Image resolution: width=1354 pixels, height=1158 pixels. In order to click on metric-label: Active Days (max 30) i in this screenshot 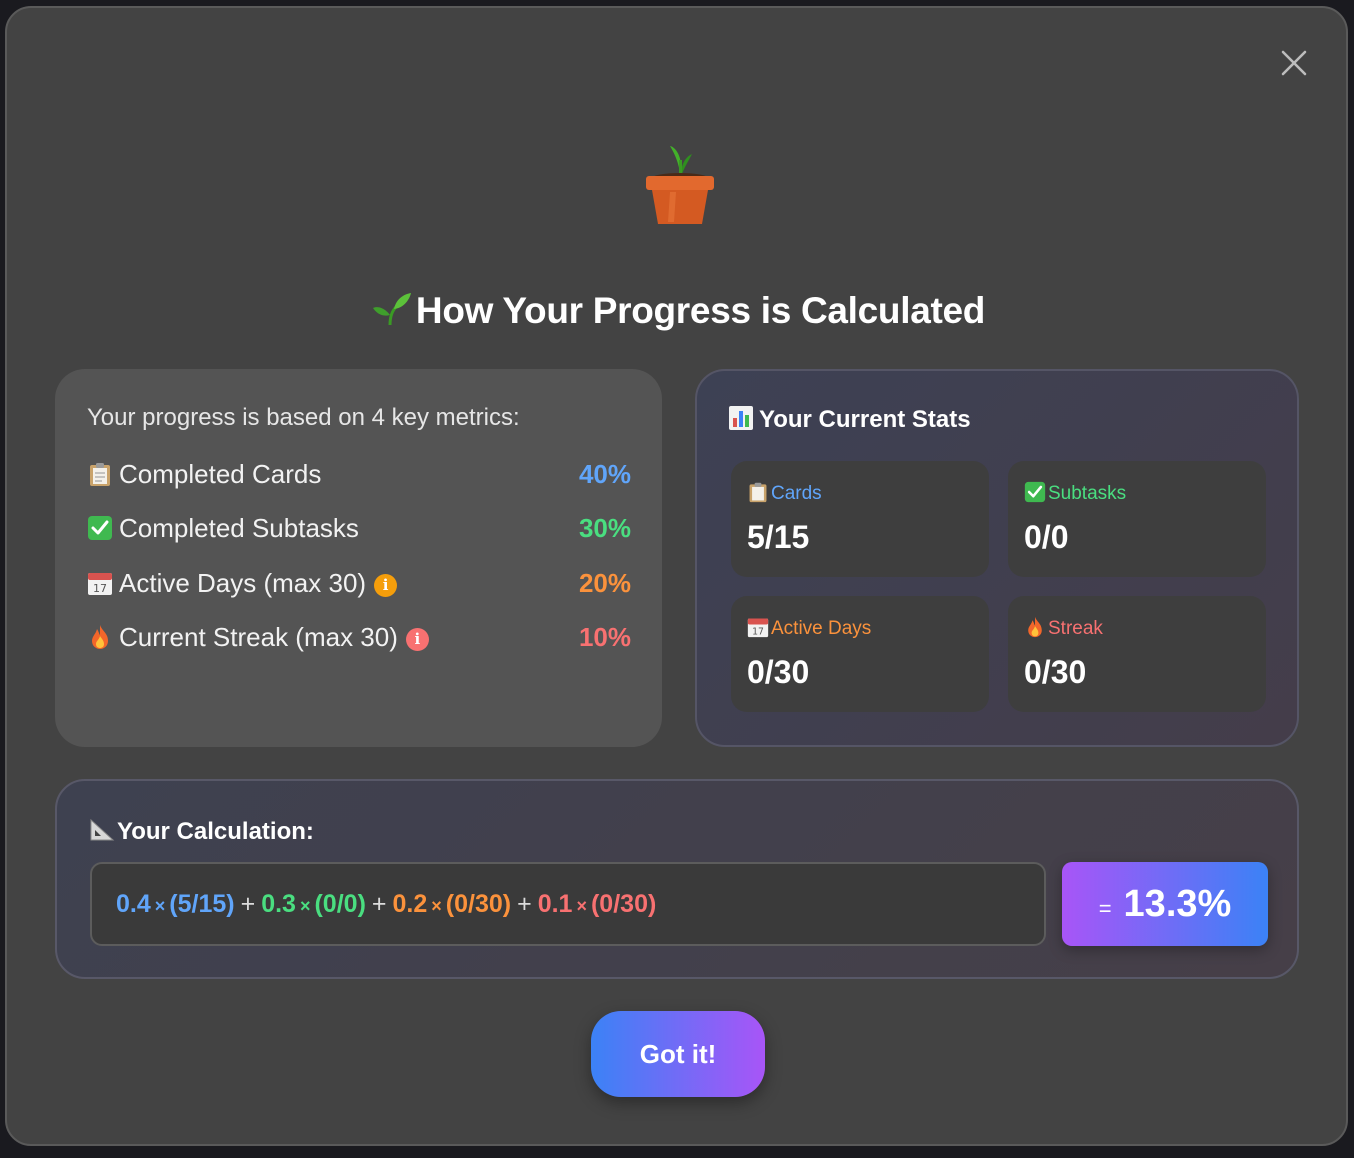, I will do `click(258, 583)`.